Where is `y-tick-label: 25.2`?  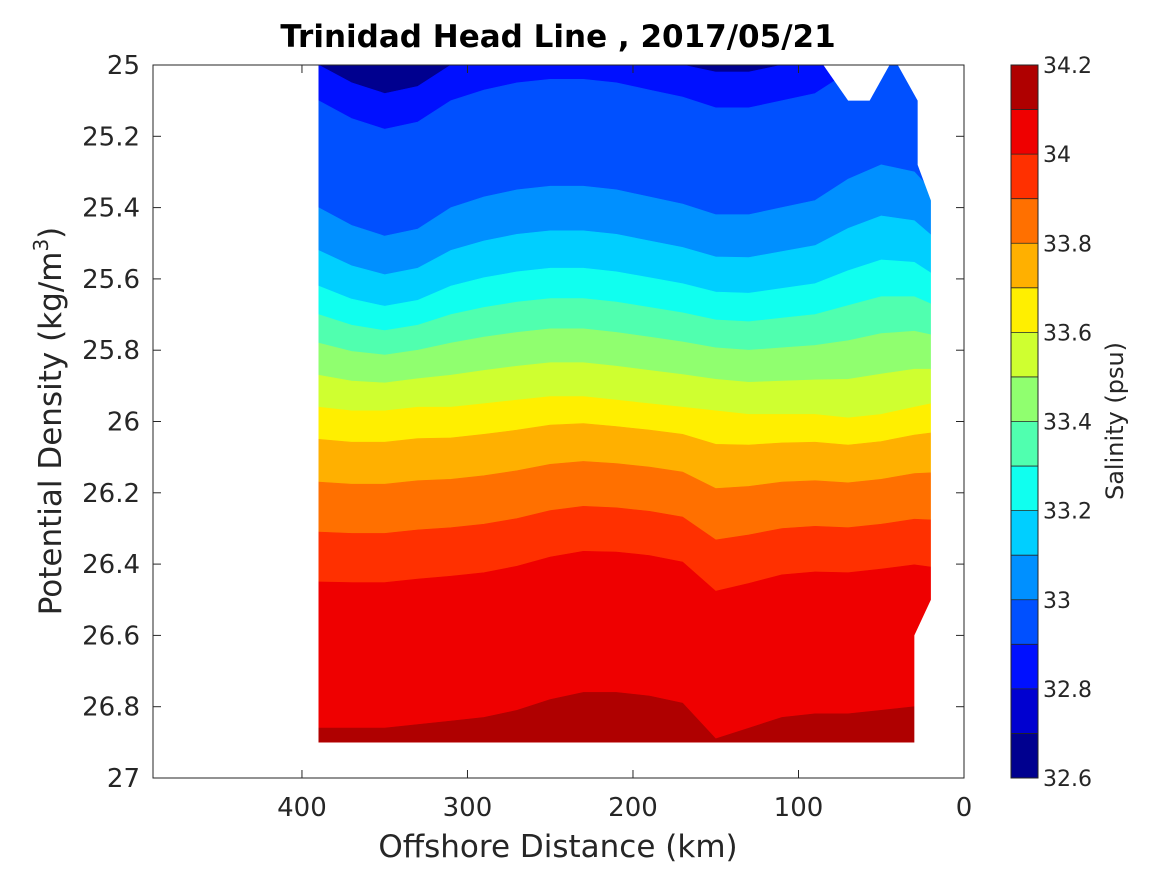 y-tick-label: 25.2 is located at coordinates (111, 137).